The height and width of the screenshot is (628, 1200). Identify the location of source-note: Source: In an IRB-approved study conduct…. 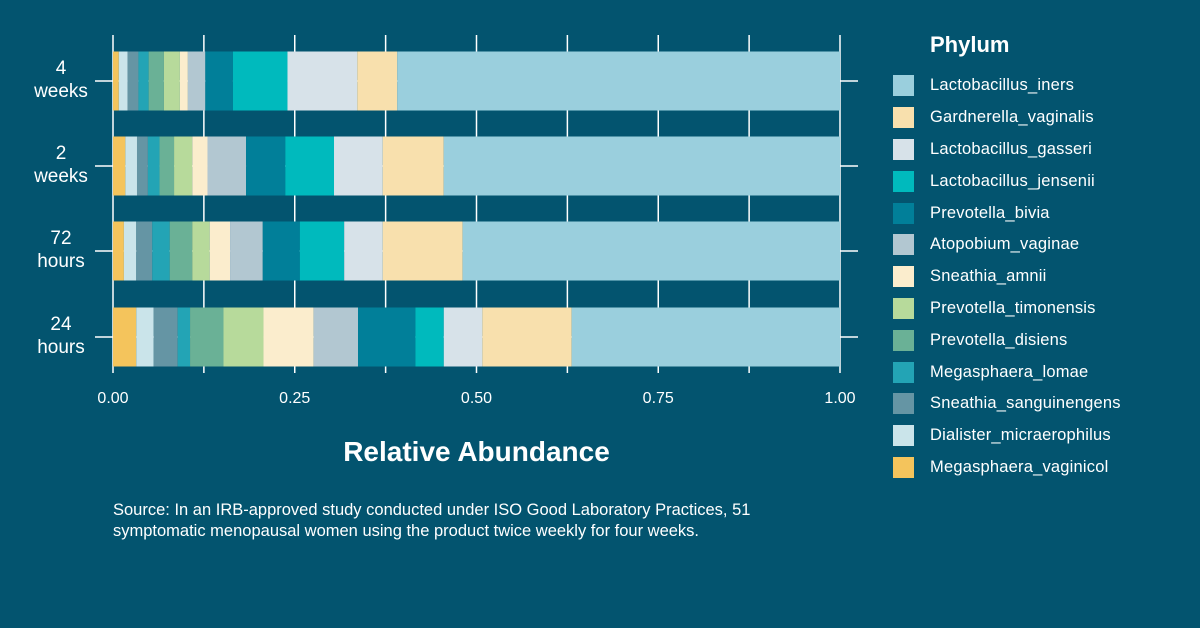
(432, 520).